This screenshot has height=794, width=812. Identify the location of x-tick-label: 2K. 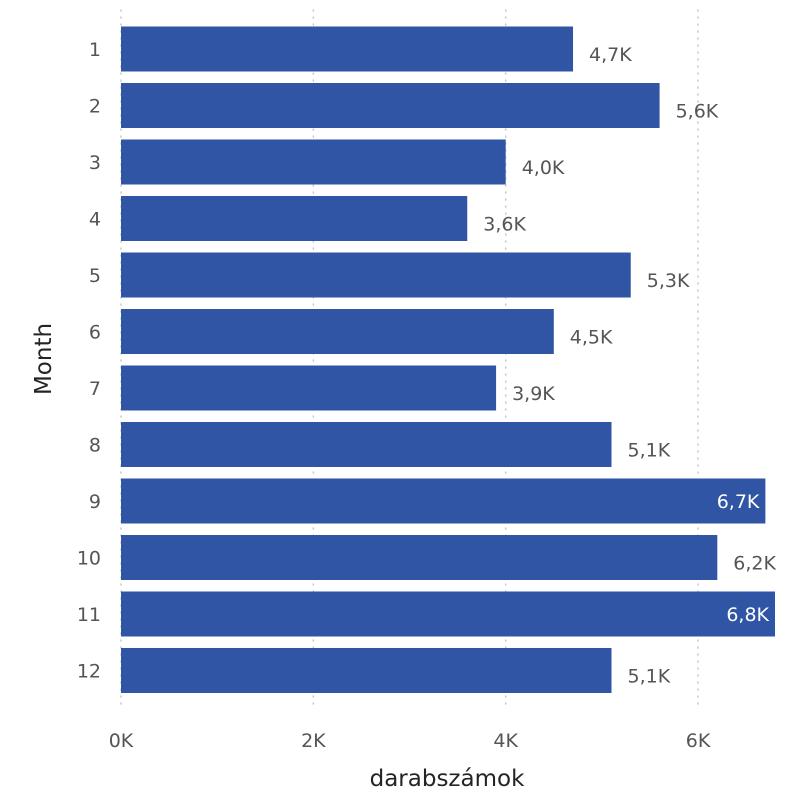
(313, 741).